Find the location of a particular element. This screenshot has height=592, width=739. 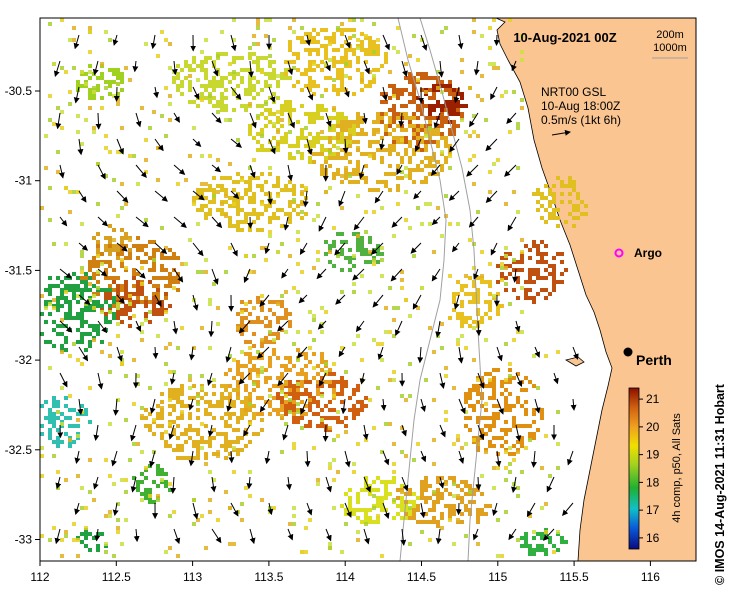

x-tick-label: 113.5 is located at coordinates (268, 577).